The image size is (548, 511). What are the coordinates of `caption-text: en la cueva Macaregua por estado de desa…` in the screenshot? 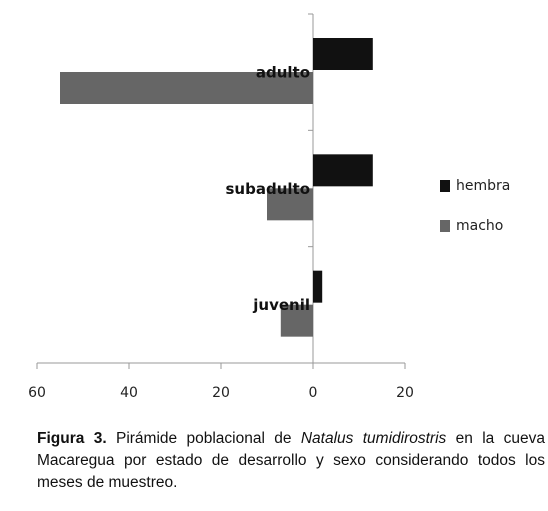 It's located at (291, 460).